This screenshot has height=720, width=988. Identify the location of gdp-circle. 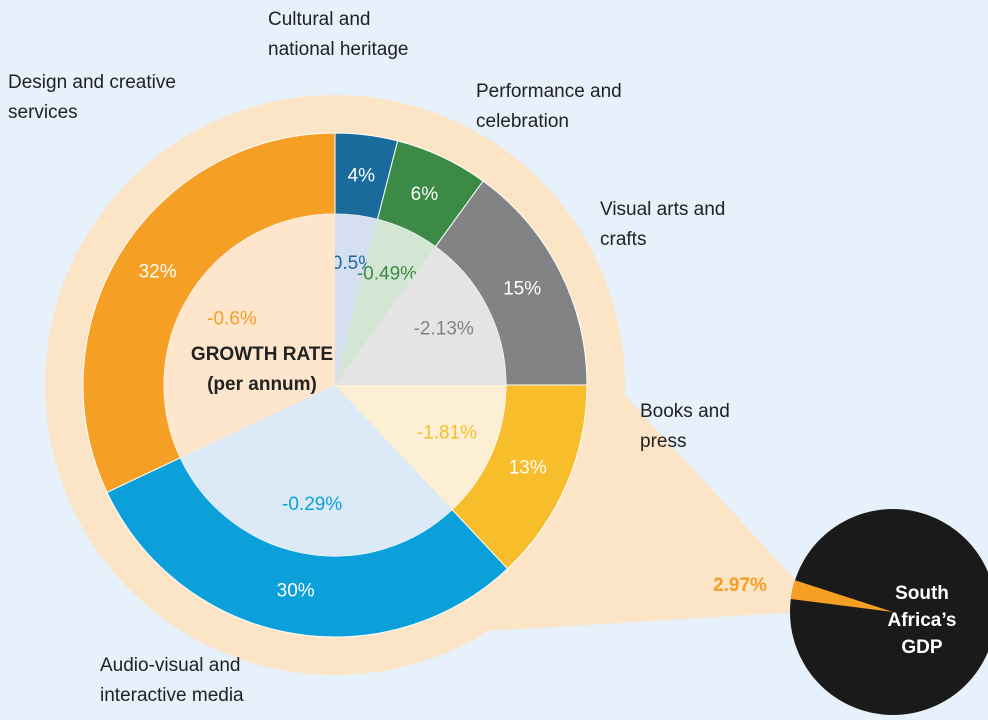
(889, 612).